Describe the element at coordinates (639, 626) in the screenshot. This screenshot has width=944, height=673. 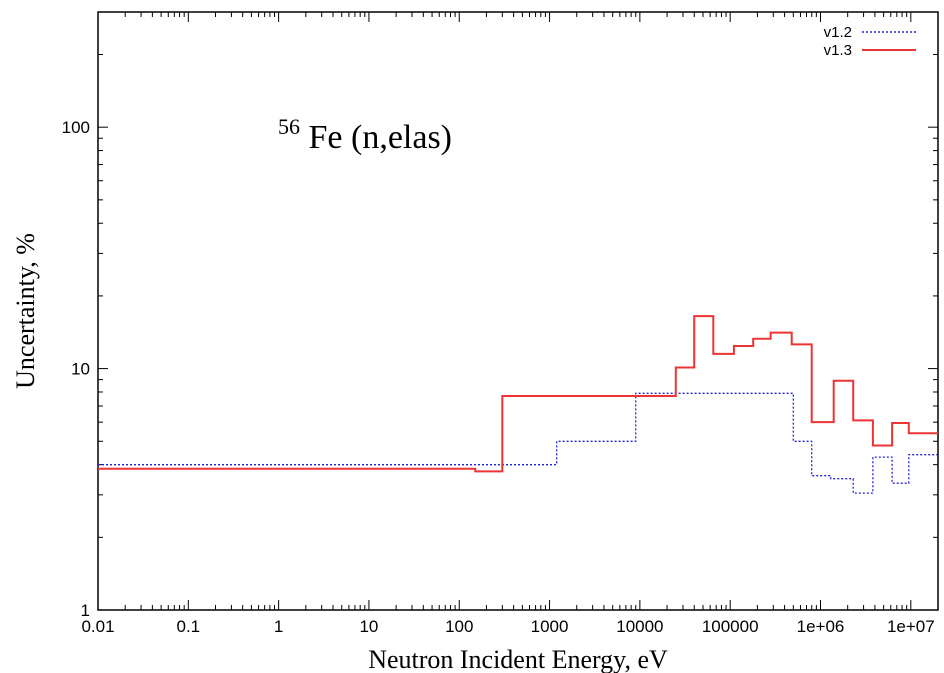
I see `x-tick-label: 10000` at that location.